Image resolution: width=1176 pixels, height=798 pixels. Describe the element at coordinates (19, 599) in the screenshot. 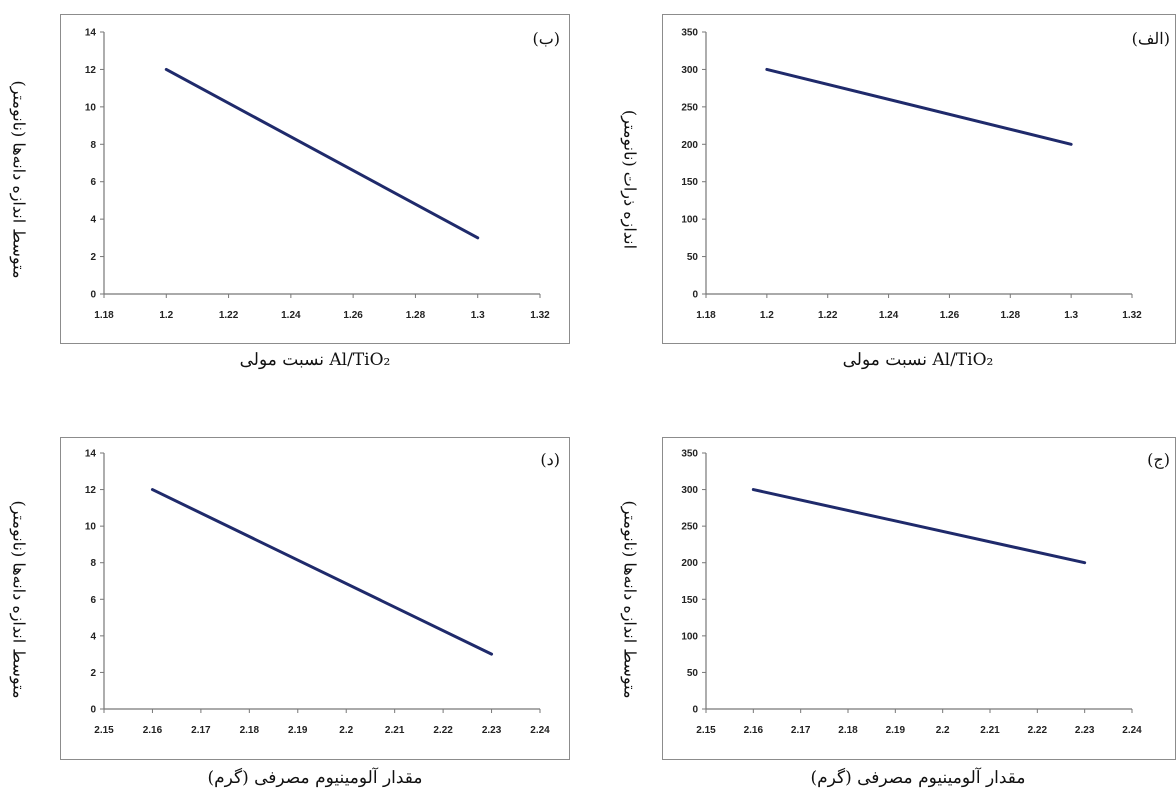

I see `panel-d-ylabel: متوسط اندازه دانه‌ها (نانومتر)` at that location.